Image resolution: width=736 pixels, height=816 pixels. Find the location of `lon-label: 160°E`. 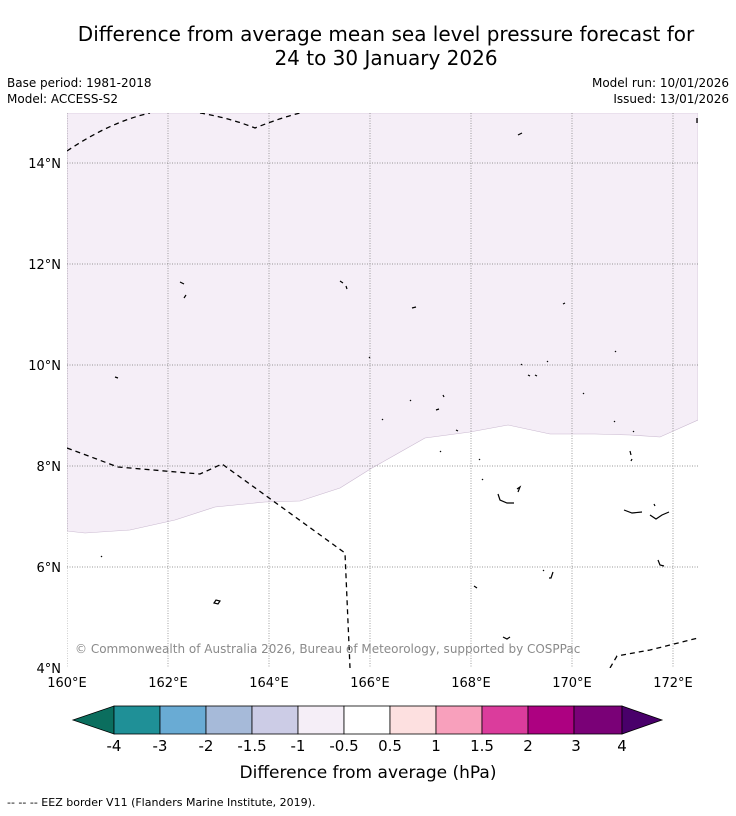

lon-label: 160°E is located at coordinates (67, 683).